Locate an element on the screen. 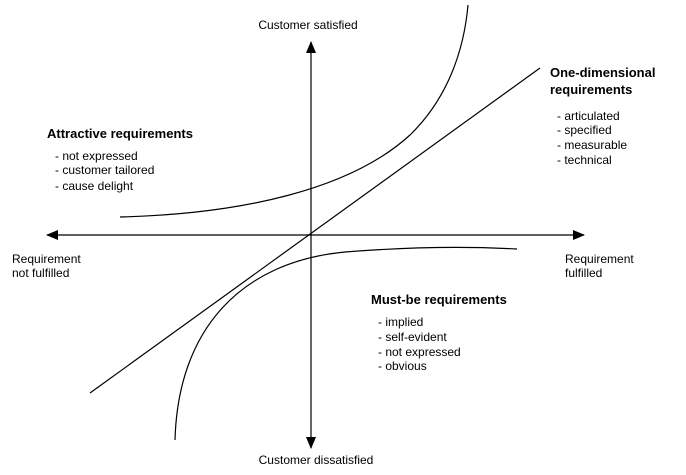 This screenshot has width=686, height=475. must-be-item: - implied is located at coordinates (400, 322).